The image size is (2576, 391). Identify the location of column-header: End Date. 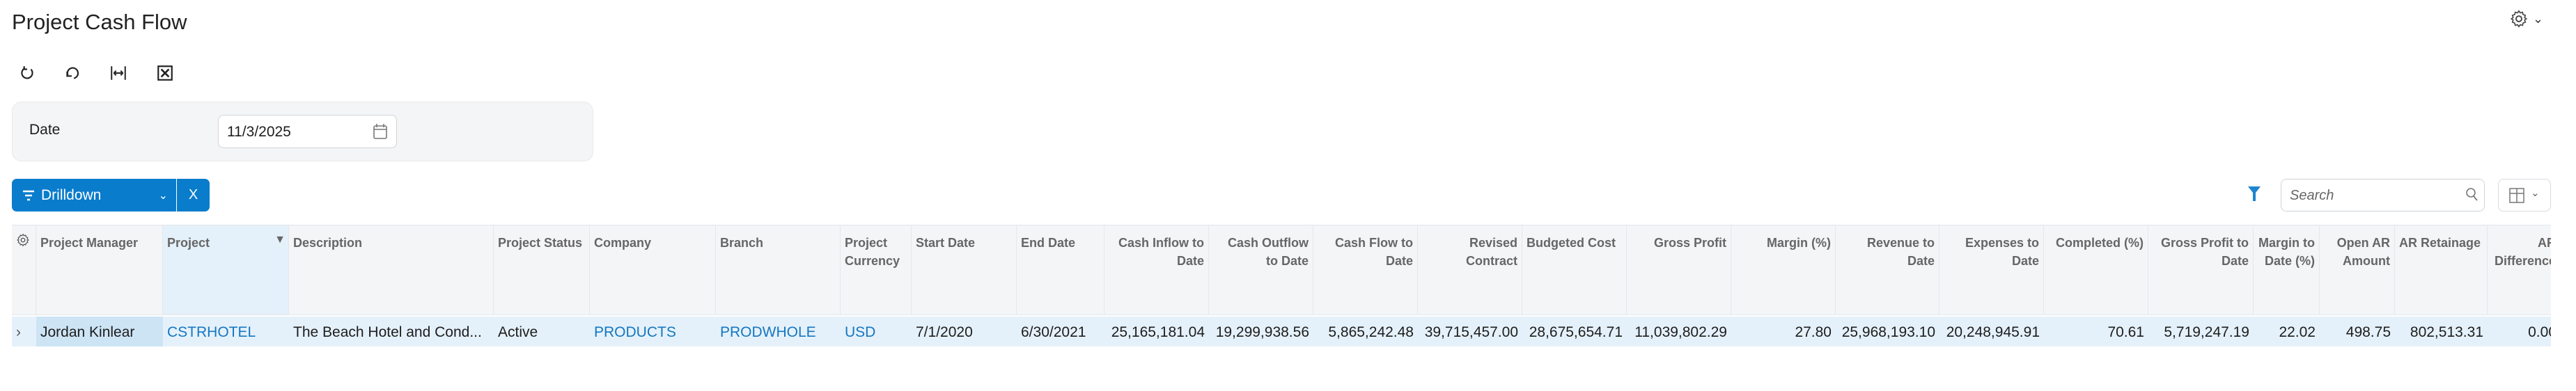
(1060, 270).